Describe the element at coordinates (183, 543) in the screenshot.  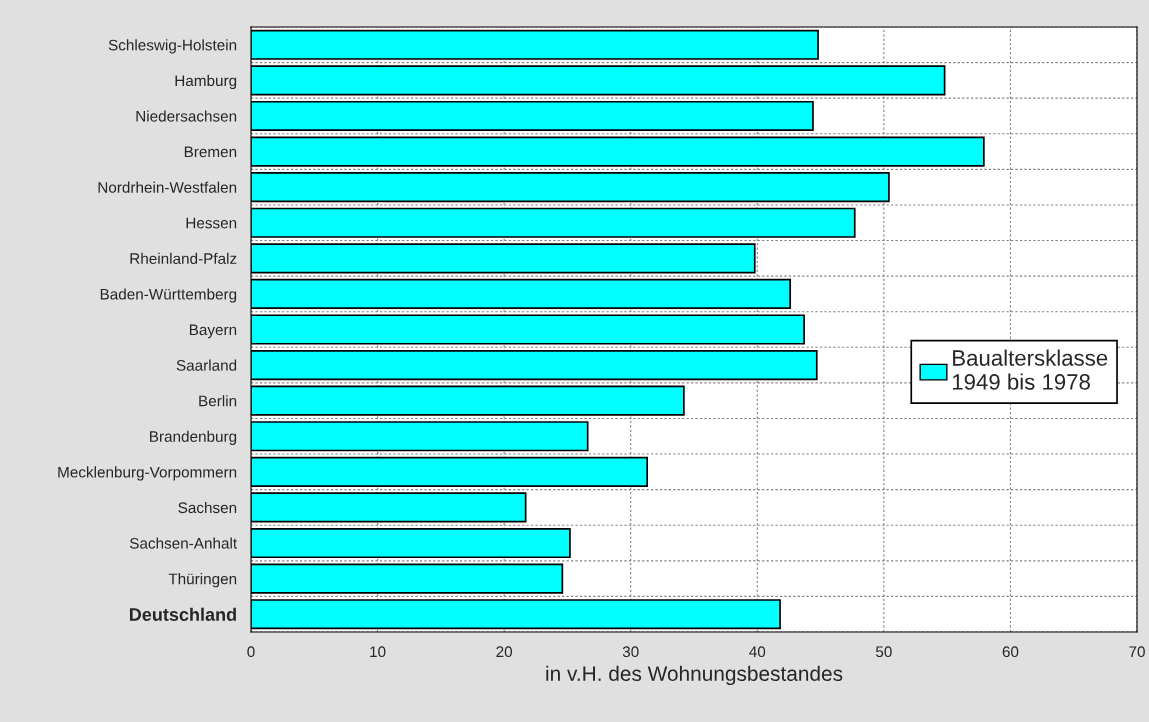
I see `y-tick-label: Sachsen-Anhalt` at that location.